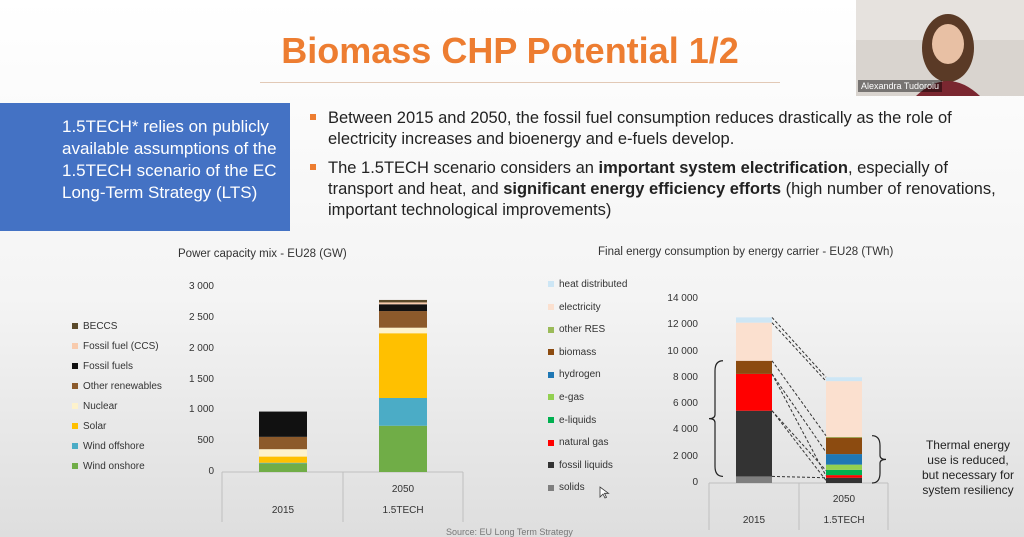  I want to click on legend-label: Wind onshore, so click(114, 466).